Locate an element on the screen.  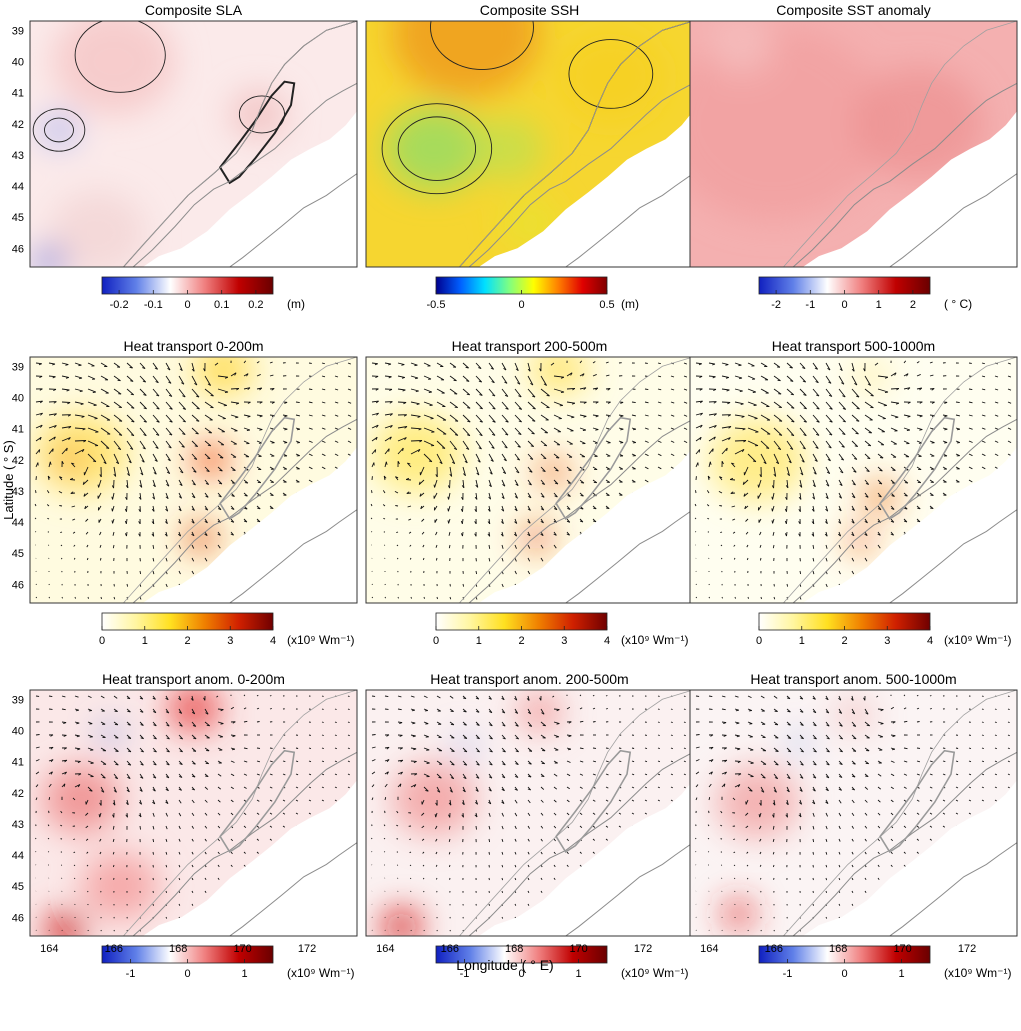
lon-tick-label: 168 is located at coordinates (178, 949).